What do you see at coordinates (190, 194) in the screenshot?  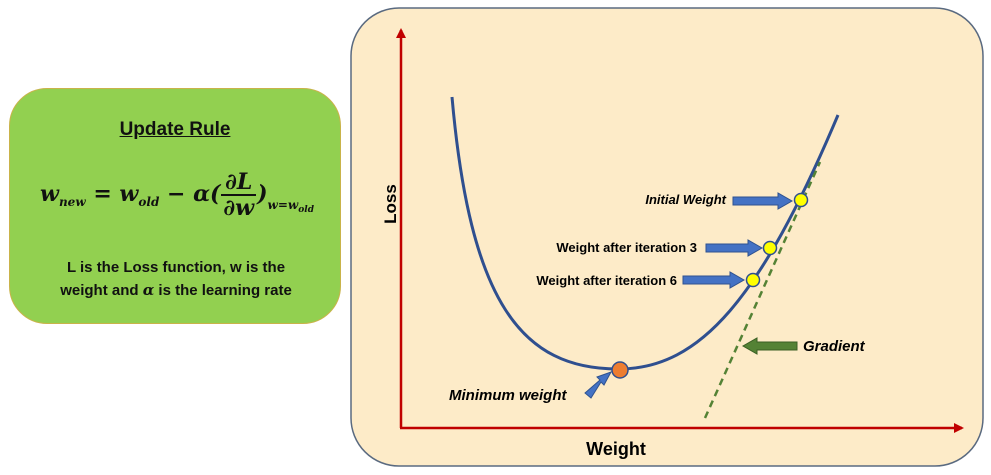 I see `formula-minus-alpha: − α(` at bounding box center [190, 194].